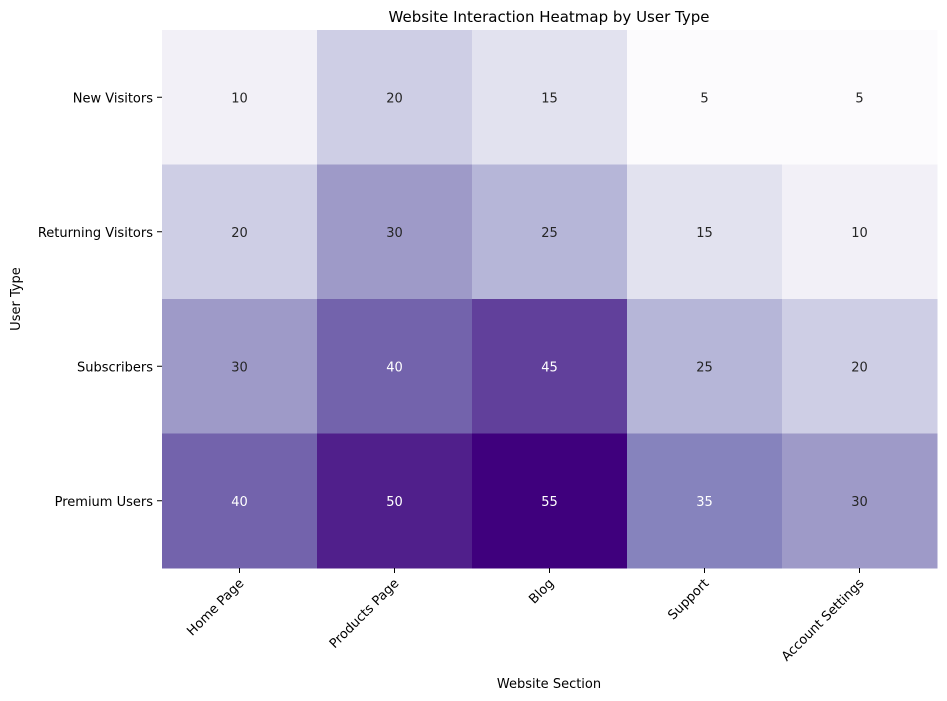 The width and height of the screenshot is (947, 701). What do you see at coordinates (823, 620) in the screenshot?
I see `x-tick-label: Account Settings` at bounding box center [823, 620].